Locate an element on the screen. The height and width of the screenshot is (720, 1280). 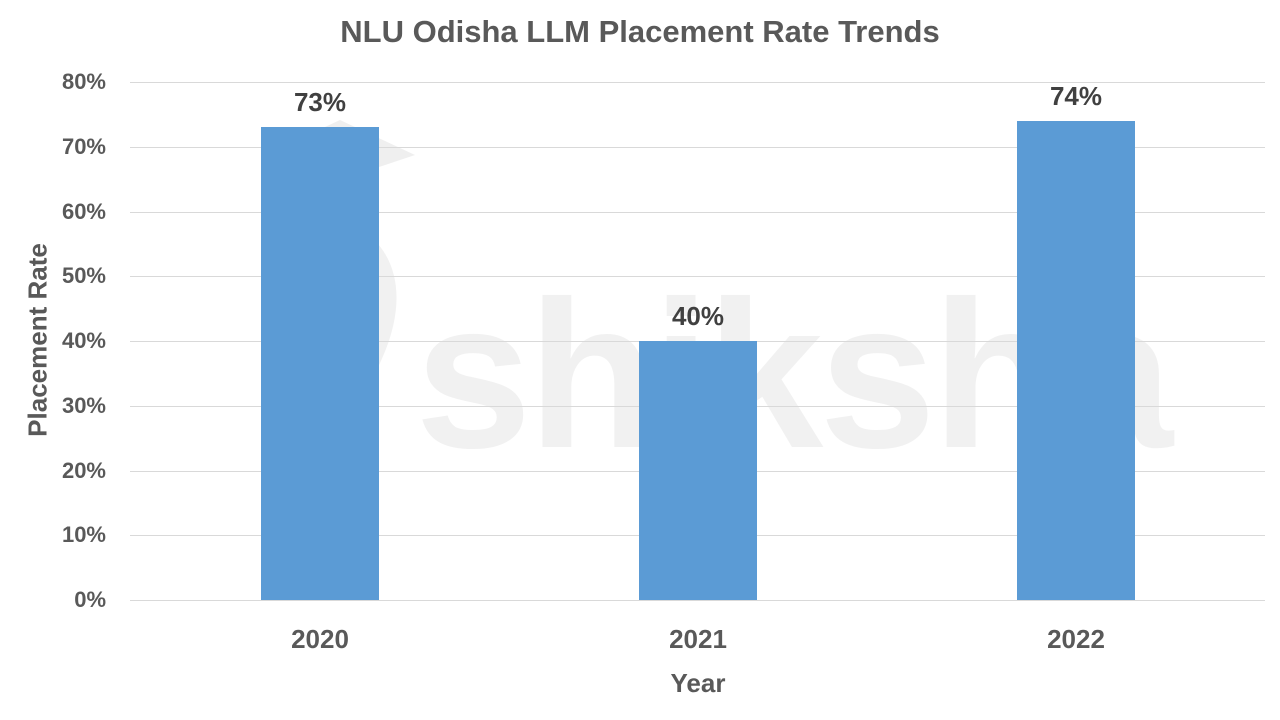
x-axis-label: Year is located at coordinates (698, 683).